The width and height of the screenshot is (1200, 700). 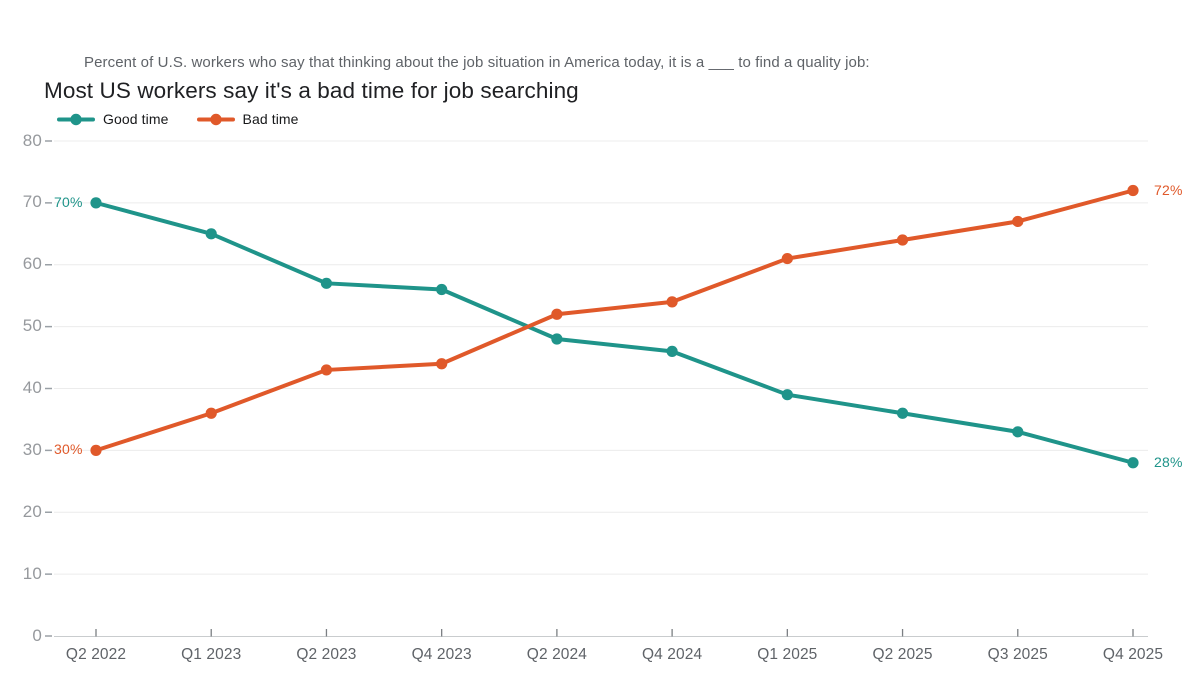 What do you see at coordinates (1168, 189) in the screenshot?
I see `end-value-label: 72%` at bounding box center [1168, 189].